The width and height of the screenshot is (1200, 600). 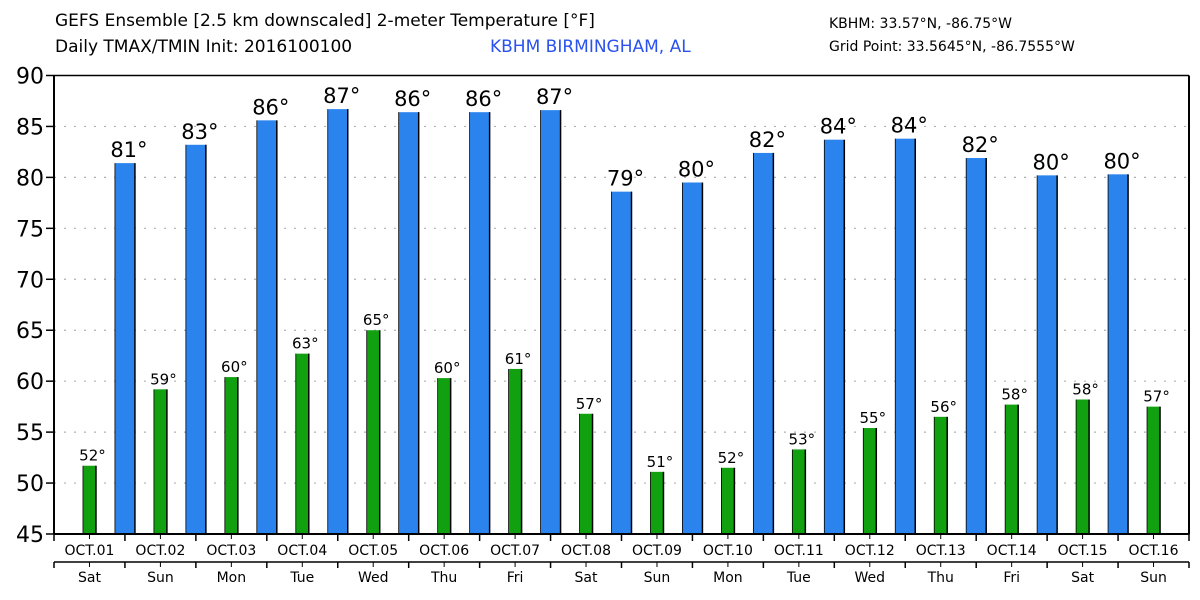 What do you see at coordinates (515, 551) in the screenshot?
I see `x-tick-label: OCT.07` at bounding box center [515, 551].